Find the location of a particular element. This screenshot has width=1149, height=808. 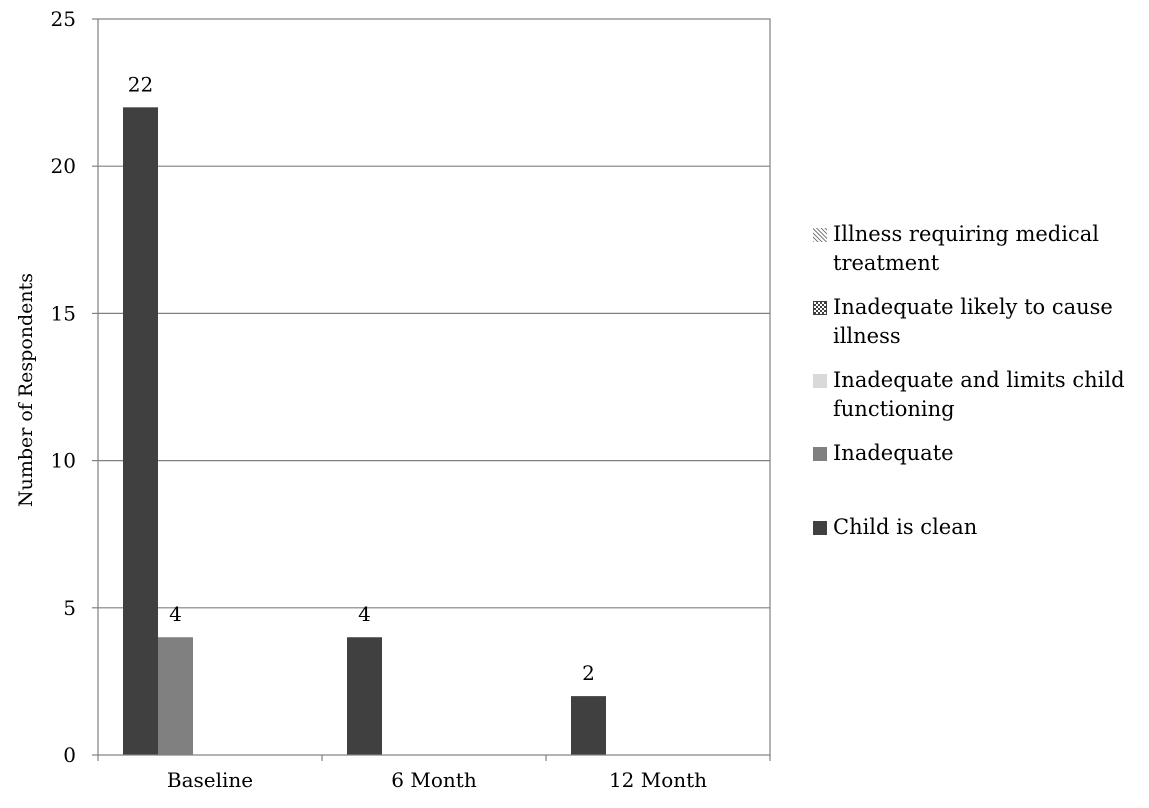

y-tick-label: 0 is located at coordinates (69, 755).